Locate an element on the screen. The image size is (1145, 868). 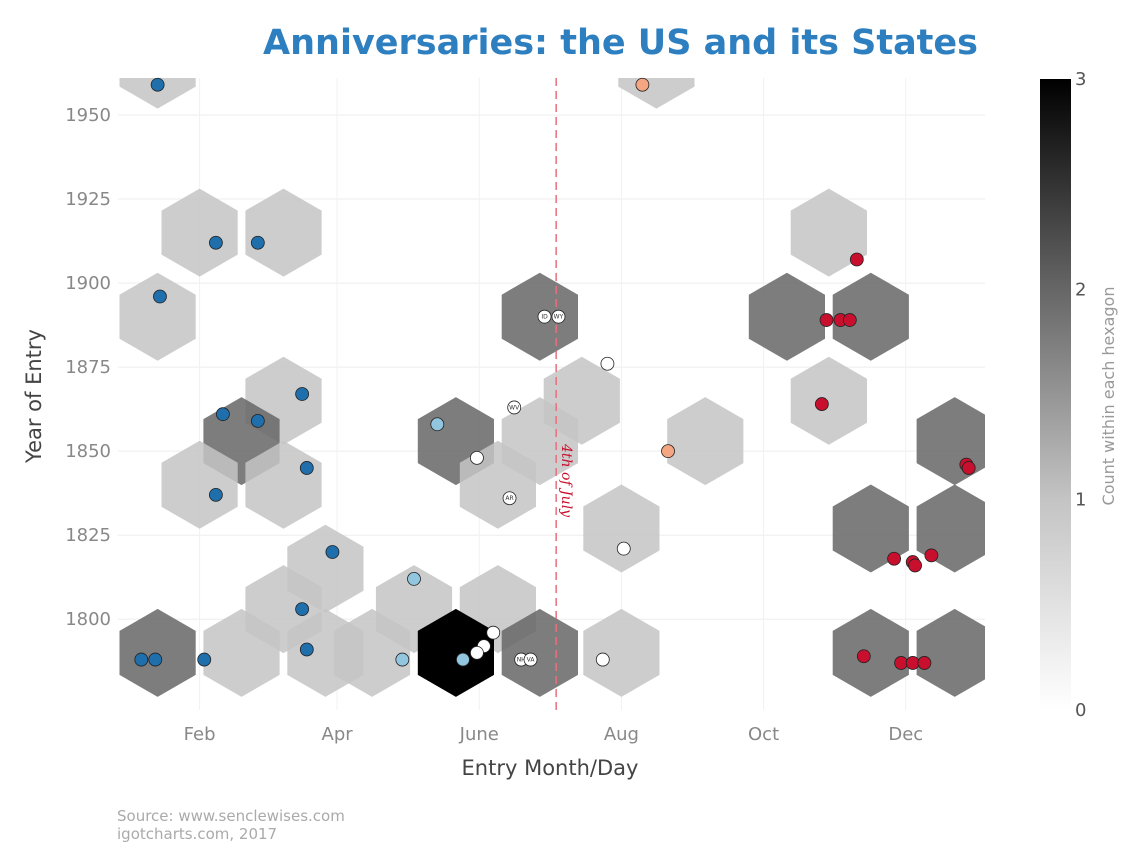
colorbar-label: Count within each hexagon is located at coordinates (1108, 396).